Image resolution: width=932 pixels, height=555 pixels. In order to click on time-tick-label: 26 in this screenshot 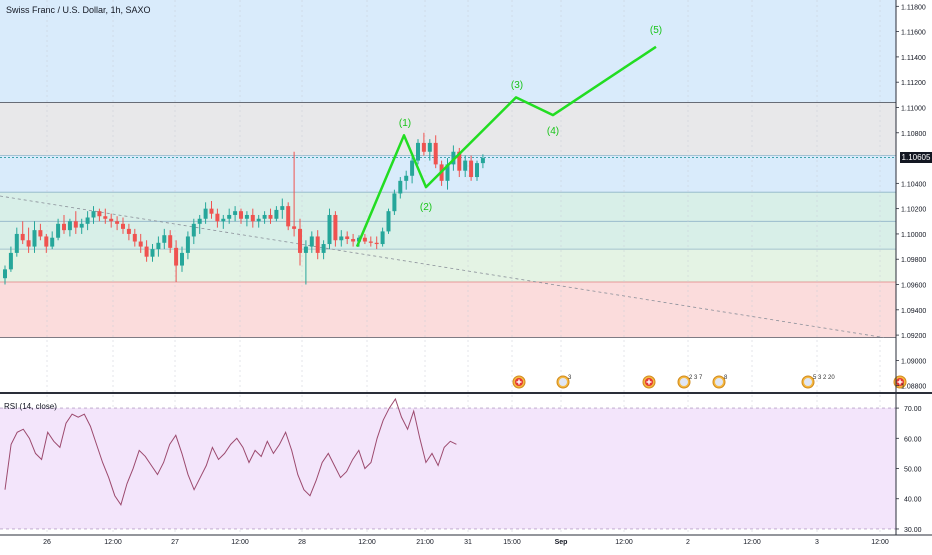, I will do `click(47, 542)`.